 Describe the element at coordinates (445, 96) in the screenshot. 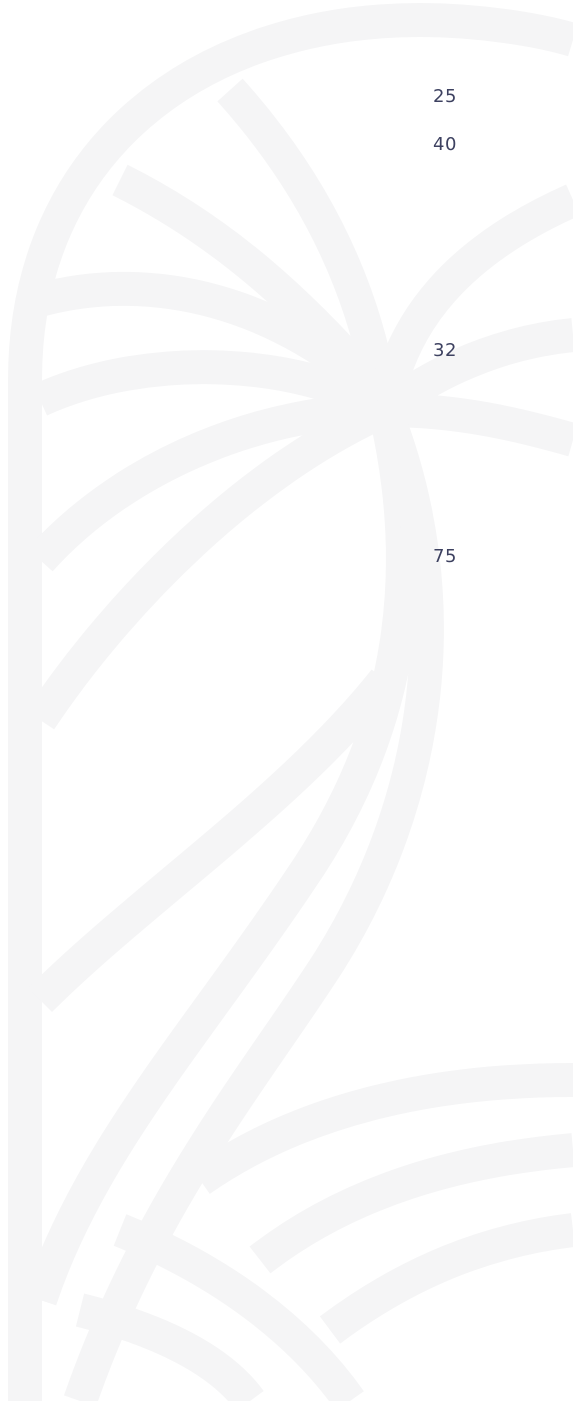

I see `value-label: 25` at that location.